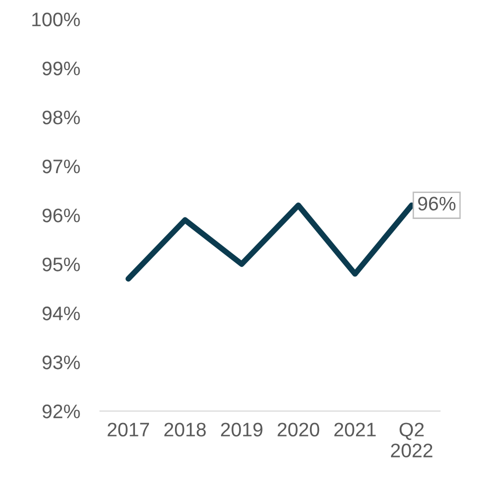 The image size is (500, 478). What do you see at coordinates (61, 313) in the screenshot?
I see `y-tick-label: 94%` at bounding box center [61, 313].